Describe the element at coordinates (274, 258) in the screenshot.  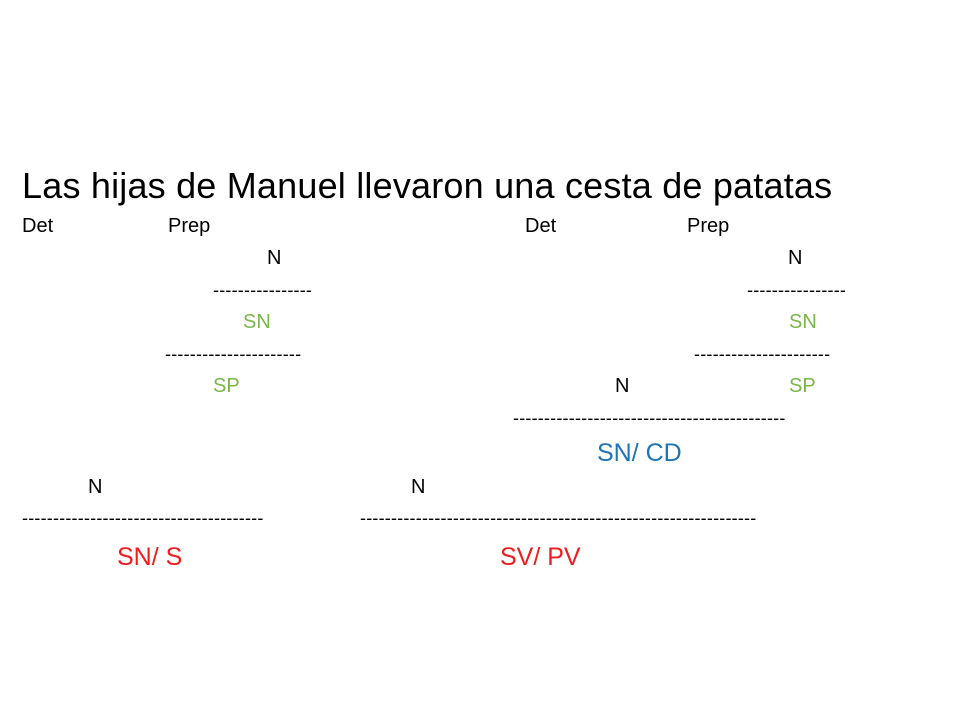
I see `subject-inner-n-label: N` at that location.